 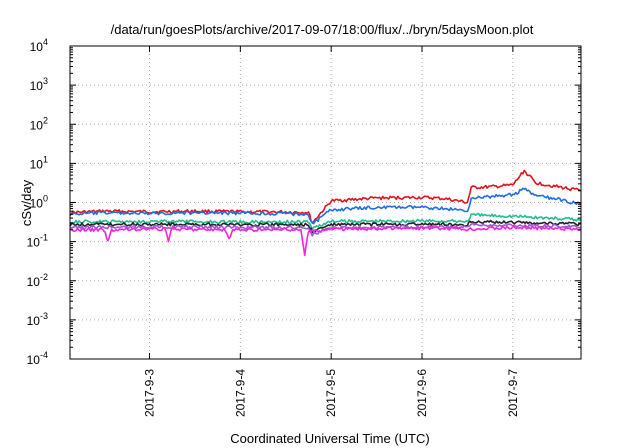 What do you see at coordinates (422, 393) in the screenshot?
I see `x-tick-label: 2017-9-6` at bounding box center [422, 393].